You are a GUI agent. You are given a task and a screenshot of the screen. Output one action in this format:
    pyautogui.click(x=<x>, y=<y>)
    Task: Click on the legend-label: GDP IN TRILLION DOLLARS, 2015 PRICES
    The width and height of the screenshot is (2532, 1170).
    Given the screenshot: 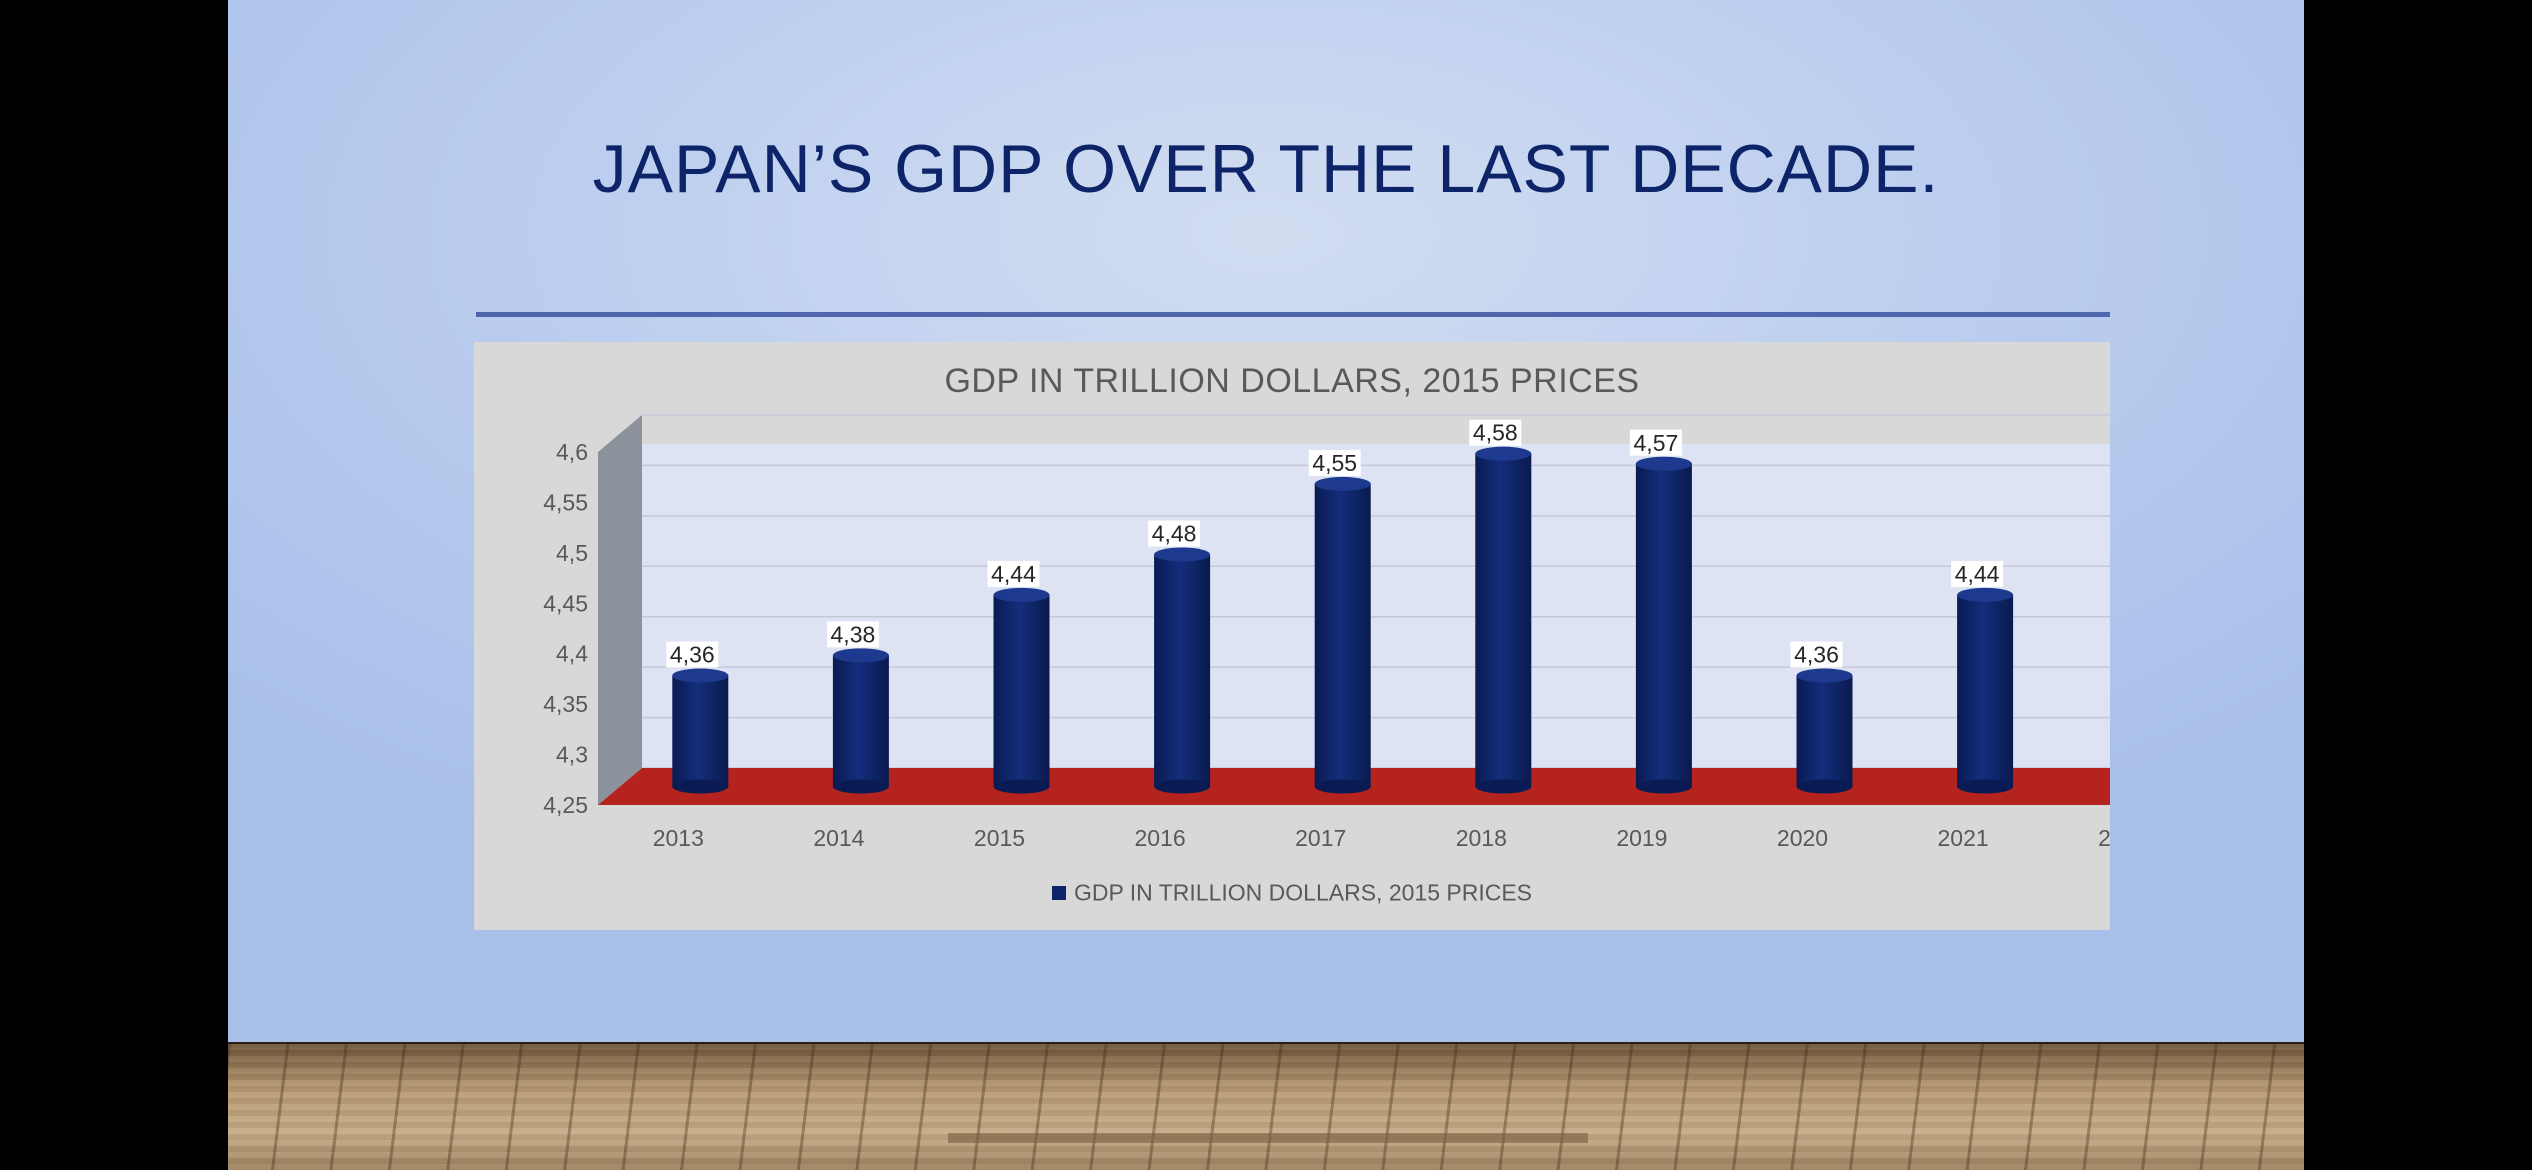 What is the action you would take?
    pyautogui.click(x=1303, y=892)
    